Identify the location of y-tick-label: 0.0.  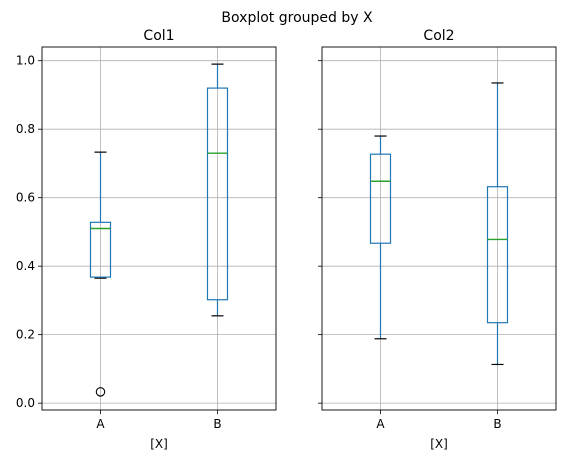
(25, 403).